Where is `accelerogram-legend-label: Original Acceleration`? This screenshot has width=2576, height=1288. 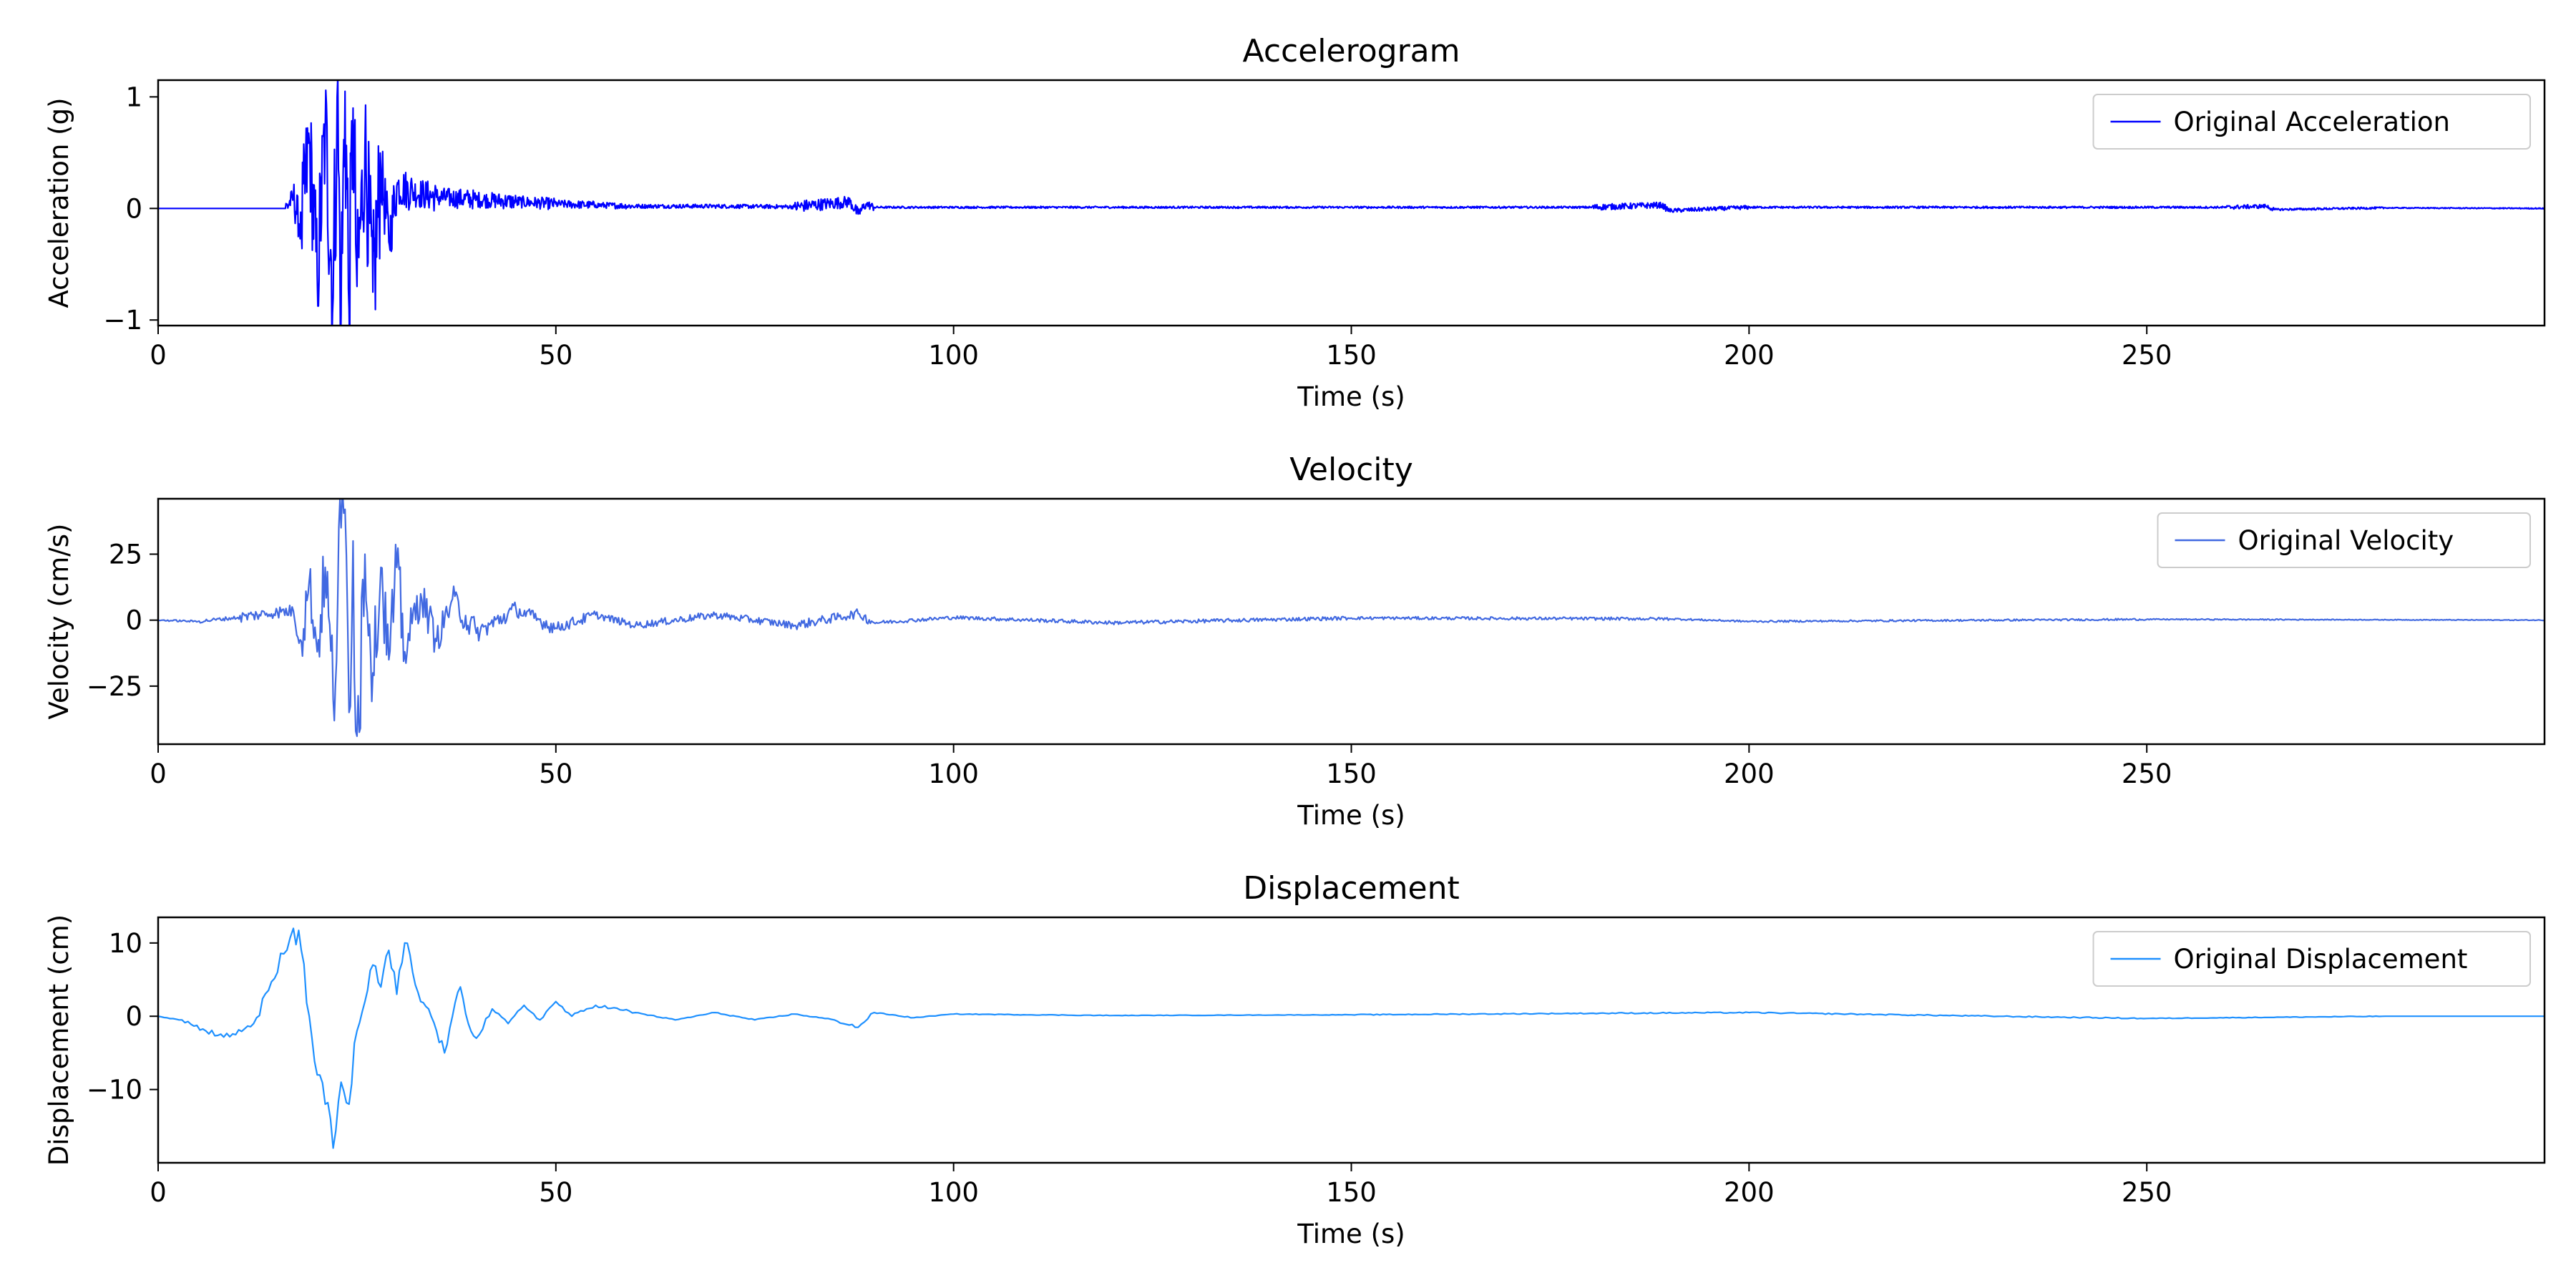
accelerogram-legend-label: Original Acceleration is located at coordinates (2312, 122).